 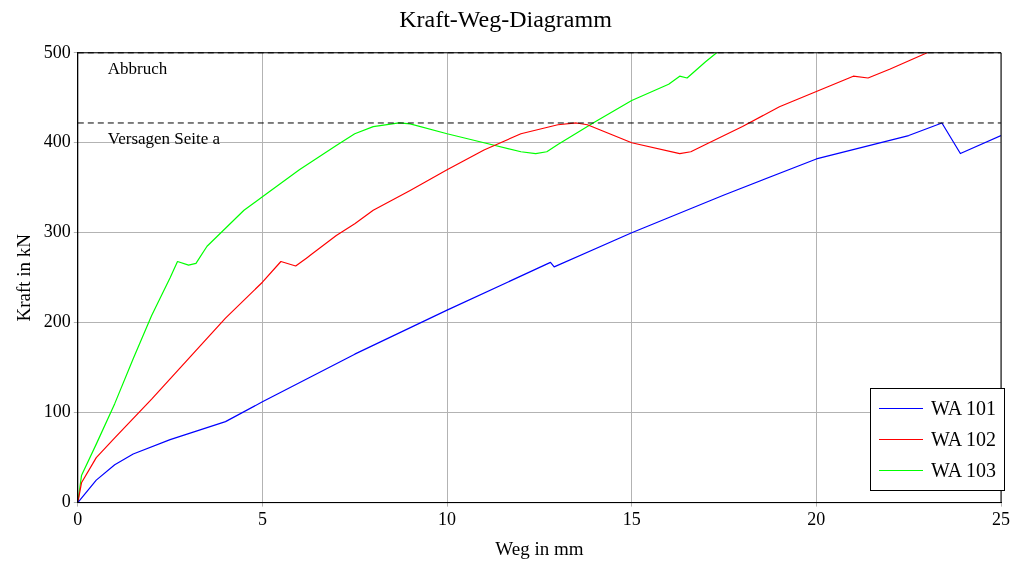 What do you see at coordinates (262, 519) in the screenshot?
I see `x-tick-label: 5` at bounding box center [262, 519].